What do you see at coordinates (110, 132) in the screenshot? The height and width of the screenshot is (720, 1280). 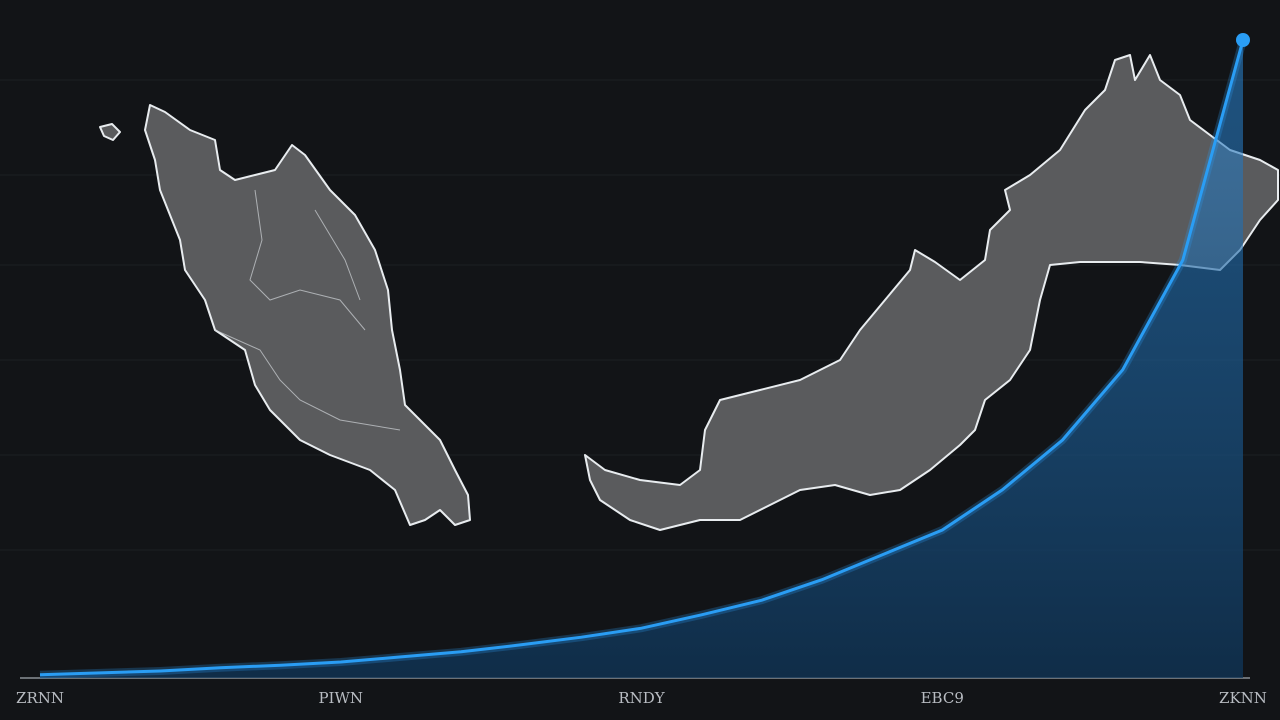 I see `island` at bounding box center [110, 132].